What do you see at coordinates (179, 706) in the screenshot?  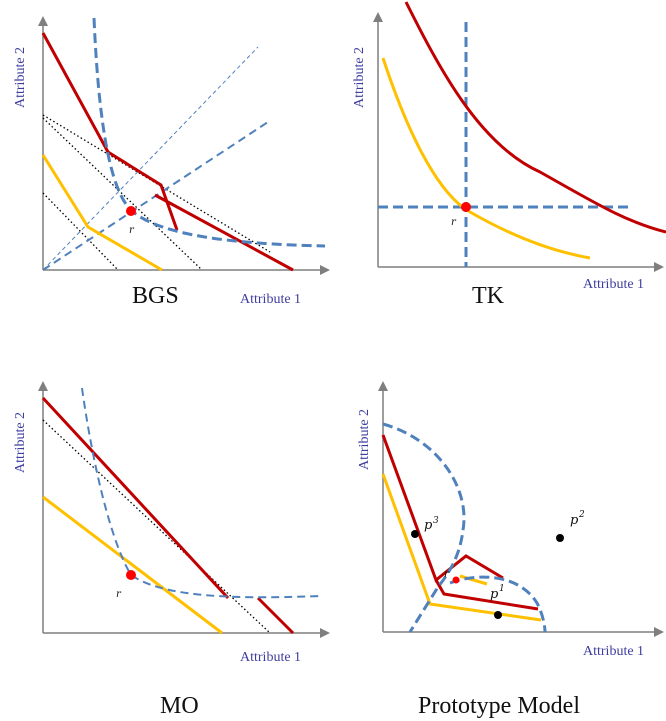 I see `mo-title: MO` at bounding box center [179, 706].